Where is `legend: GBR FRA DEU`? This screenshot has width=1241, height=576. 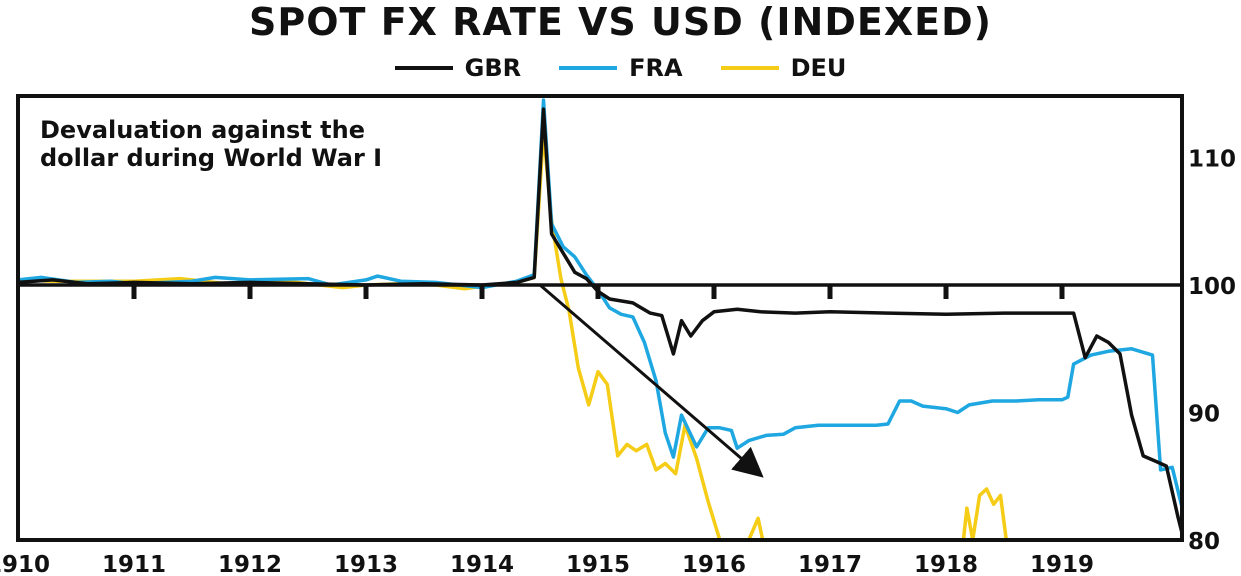 legend: GBR FRA DEU is located at coordinates (620, 68).